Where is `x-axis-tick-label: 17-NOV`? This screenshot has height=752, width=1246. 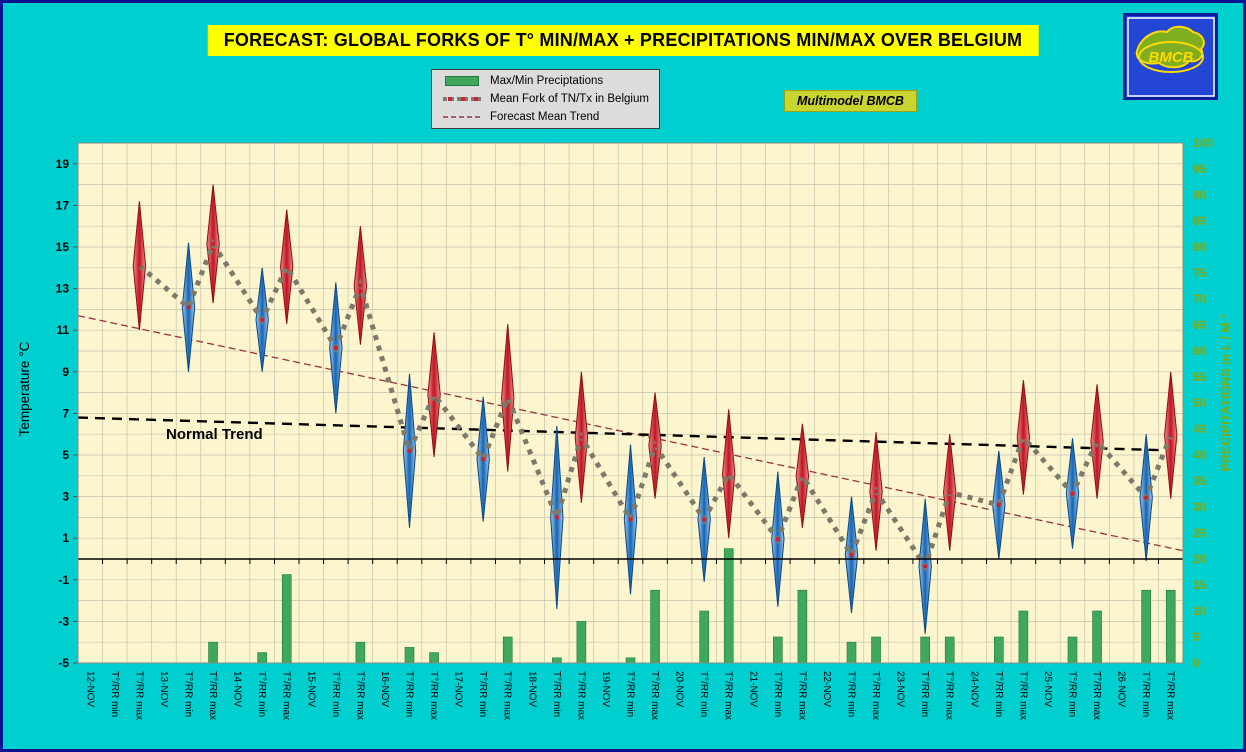
x-axis-tick-label: 17-NOV is located at coordinates (458, 689).